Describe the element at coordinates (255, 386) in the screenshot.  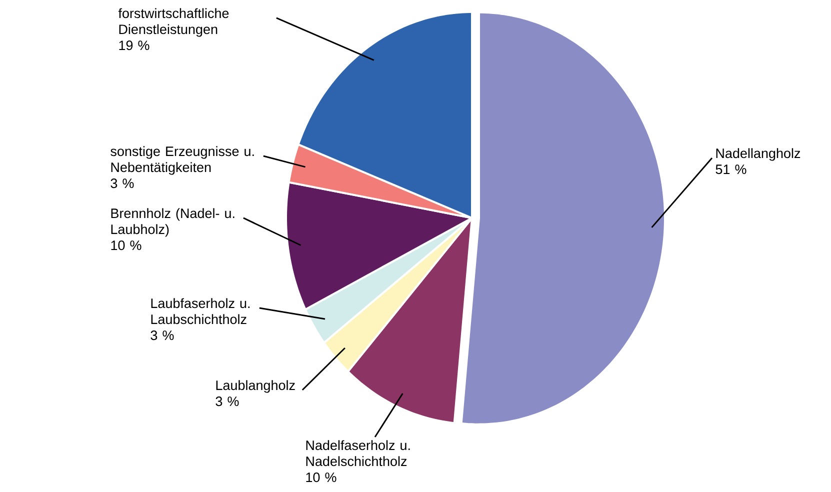
I see `slice-label: Laublangholz` at that location.